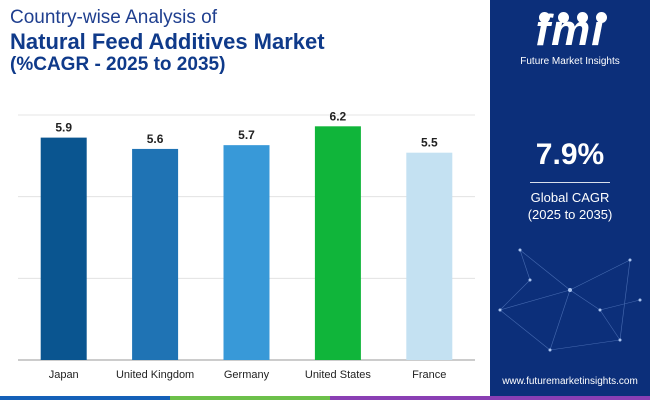 Image resolution: width=650 pixels, height=400 pixels. What do you see at coordinates (113, 17) in the screenshot?
I see `title-line-1: Country-wise Analysis of` at bounding box center [113, 17].